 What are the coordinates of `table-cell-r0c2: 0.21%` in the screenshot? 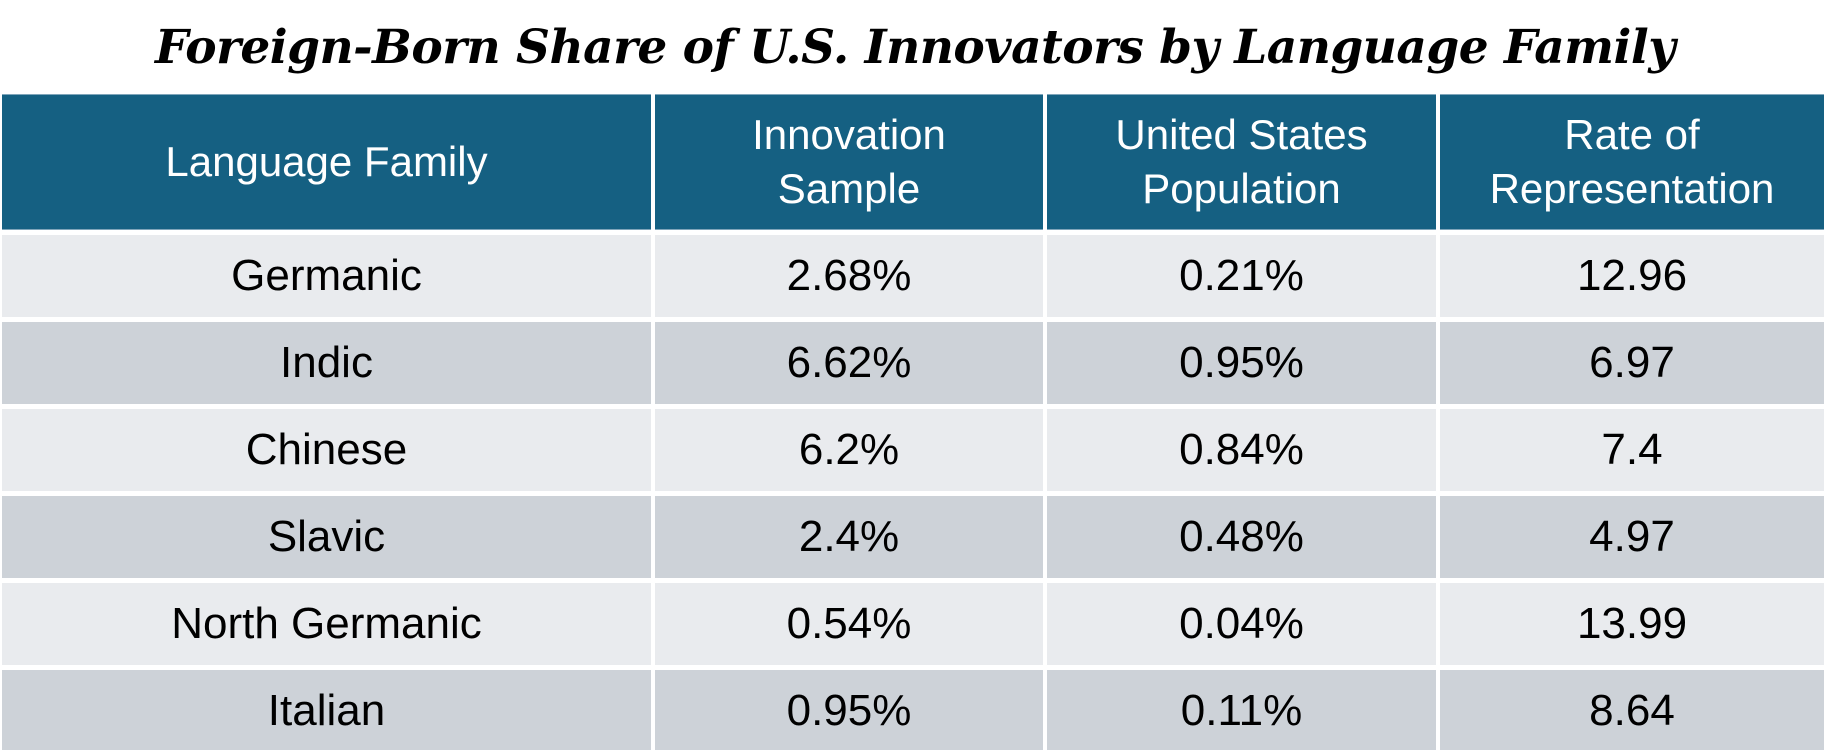 It's located at (1241, 276).